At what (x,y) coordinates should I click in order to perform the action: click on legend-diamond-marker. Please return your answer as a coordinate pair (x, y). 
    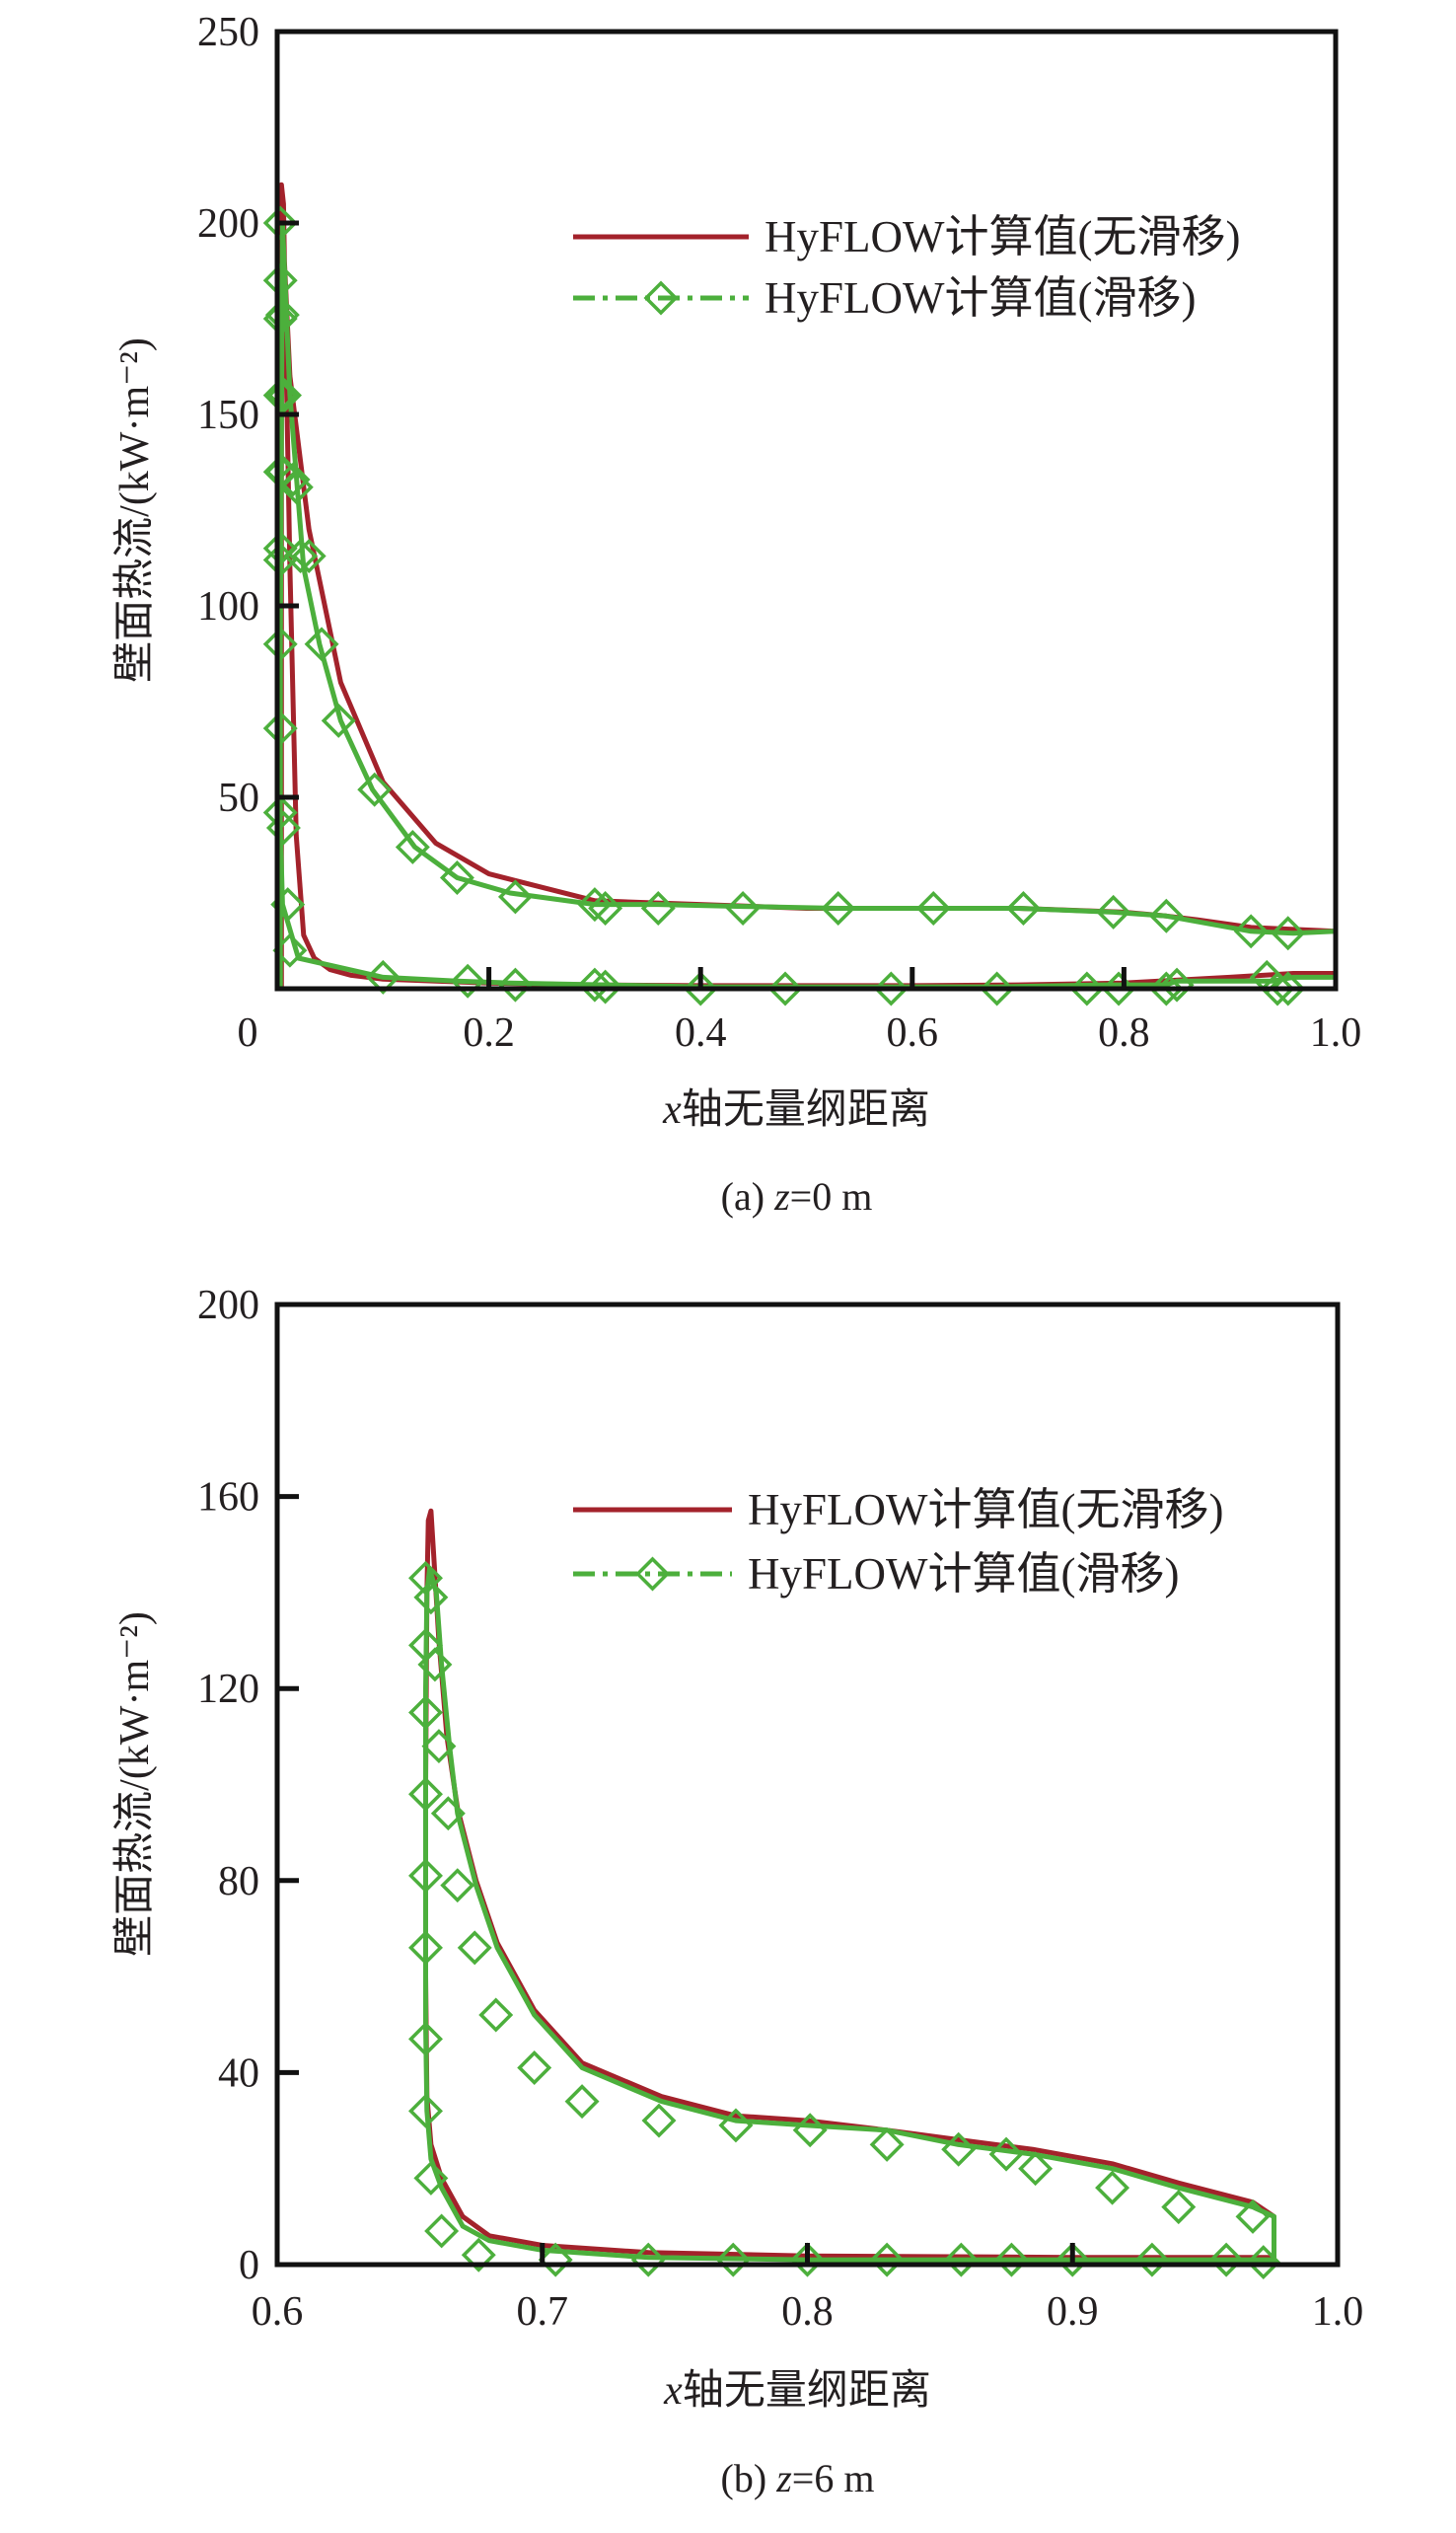
    Looking at the image, I should click on (652, 1574).